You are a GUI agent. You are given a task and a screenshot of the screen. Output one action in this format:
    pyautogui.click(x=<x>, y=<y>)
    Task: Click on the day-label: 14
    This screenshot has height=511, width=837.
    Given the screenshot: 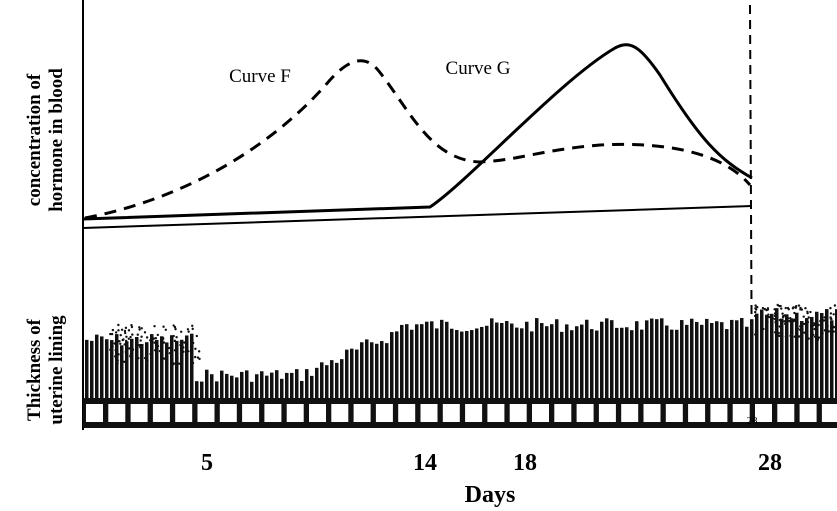 What is the action you would take?
    pyautogui.click(x=425, y=463)
    